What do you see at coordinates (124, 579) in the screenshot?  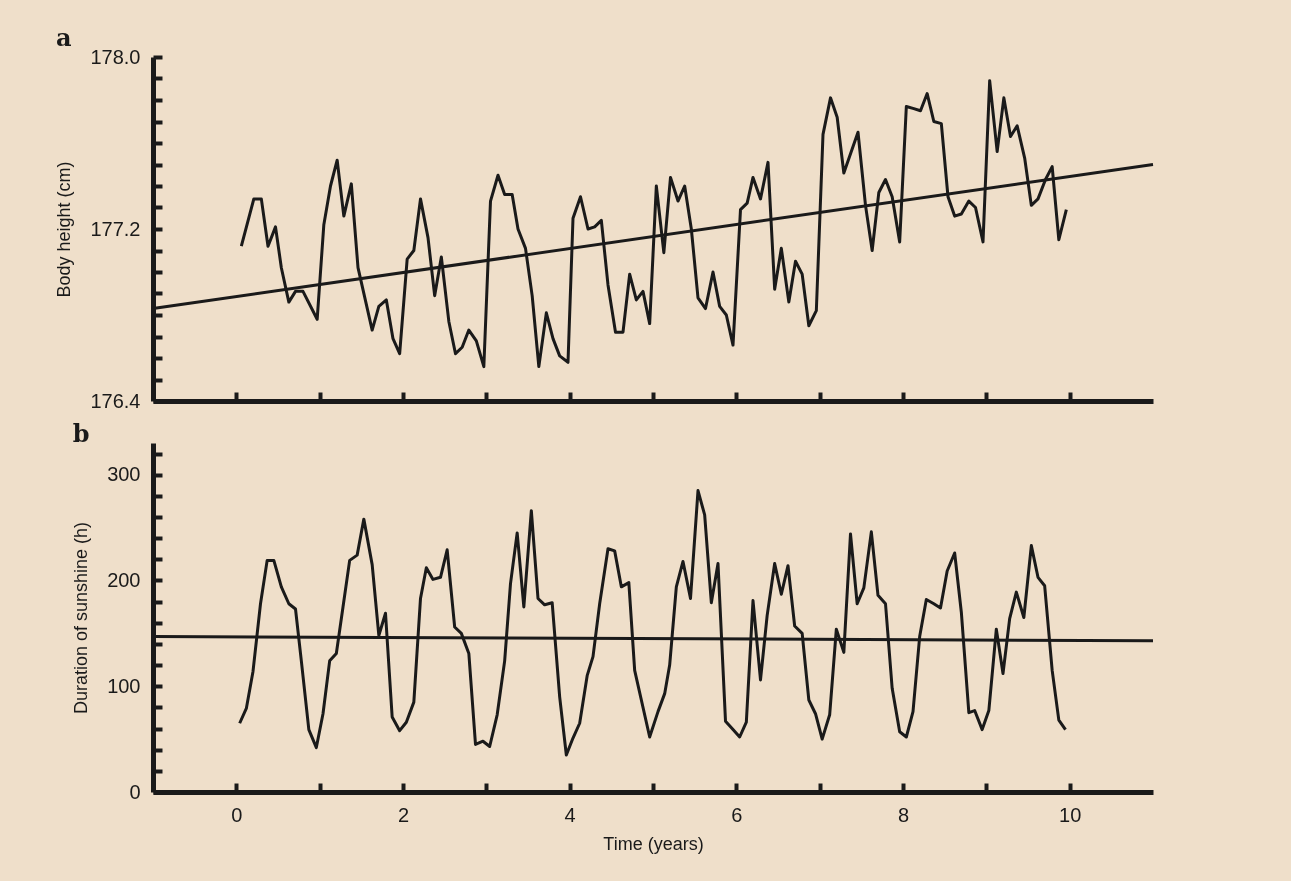 I see `y-tick-label: 200` at bounding box center [124, 579].